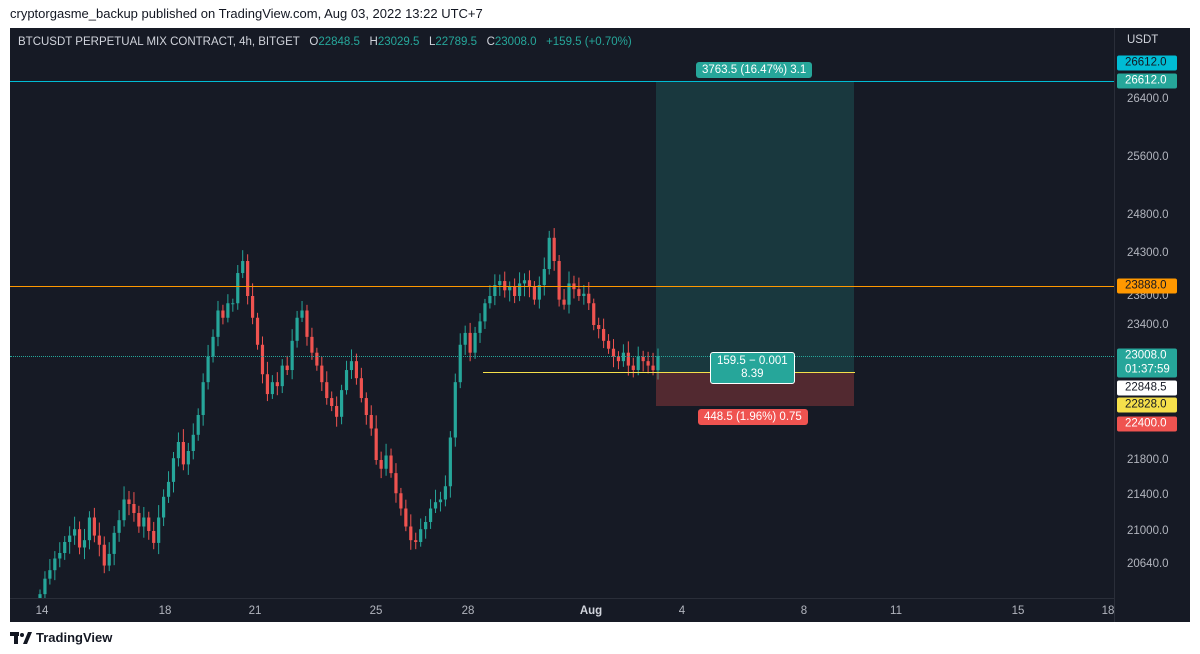 The height and width of the screenshot is (654, 1200). What do you see at coordinates (1147, 405) in the screenshot?
I see `entry-price-tag: 22828.0` at bounding box center [1147, 405].